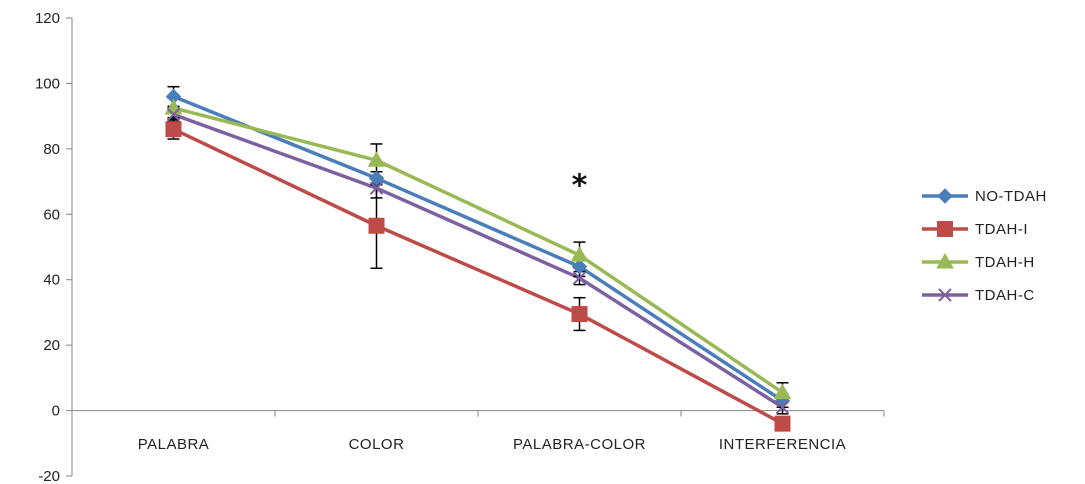 This screenshot has height=484, width=1085. Describe the element at coordinates (1001, 229) in the screenshot. I see `legend-label: TDAH-I` at that location.